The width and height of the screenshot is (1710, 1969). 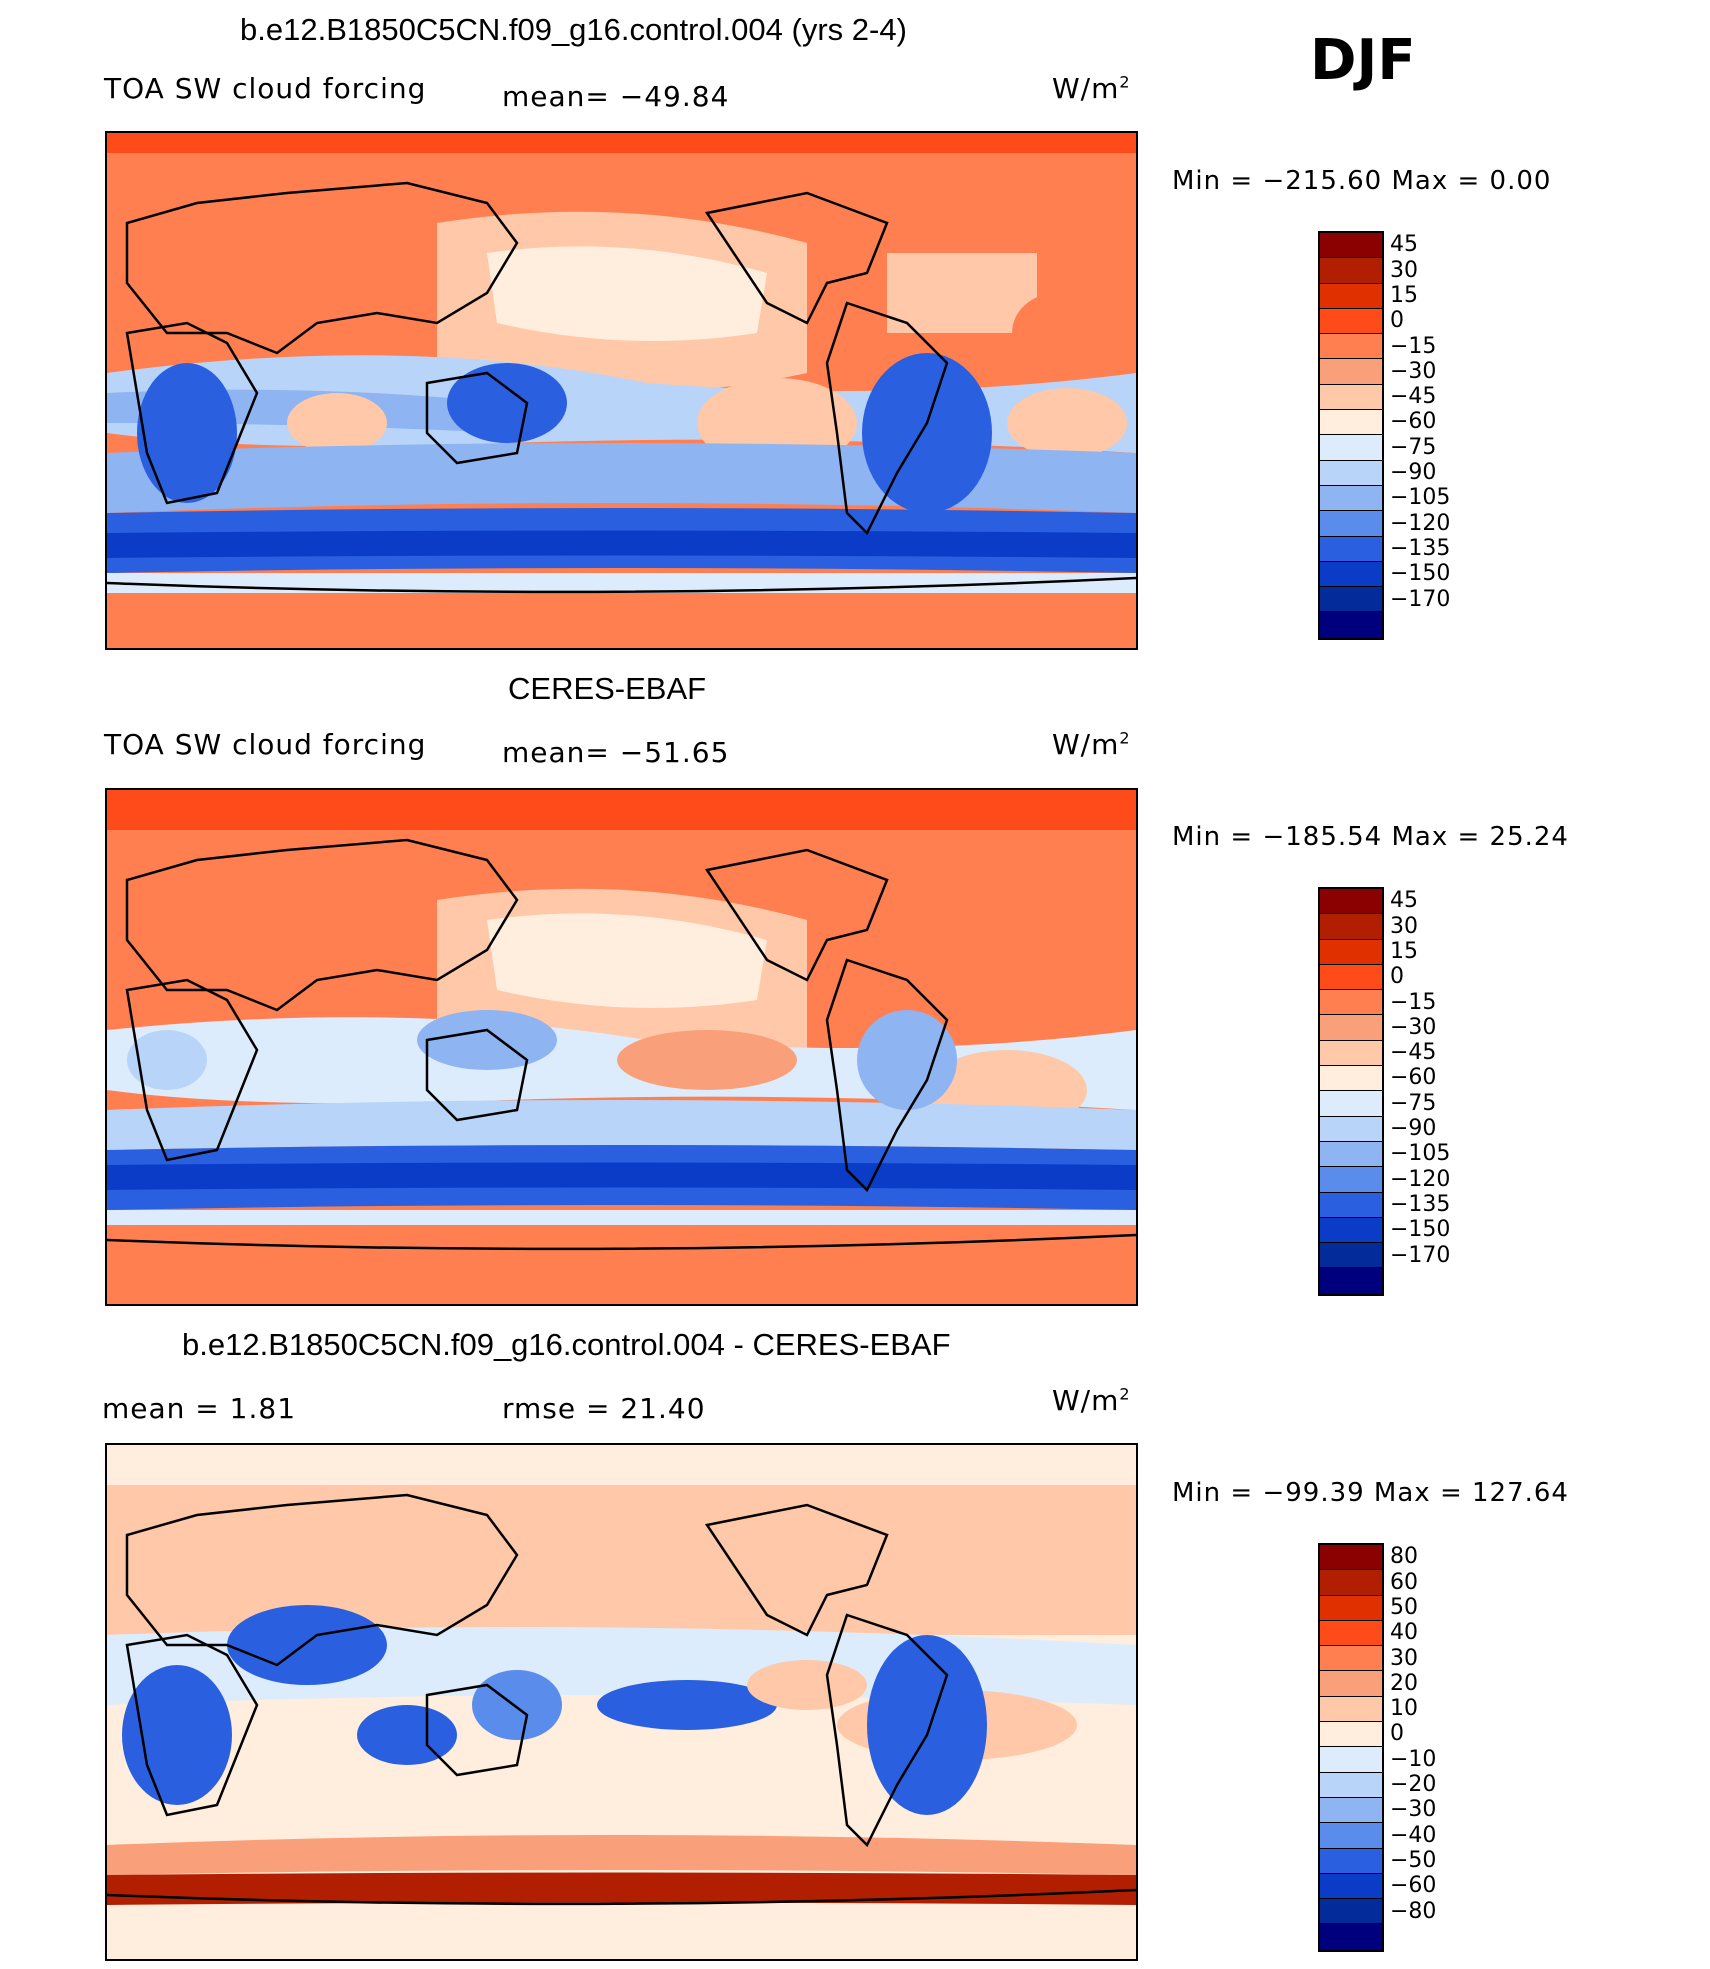 I want to click on panel-2-colorbar, so click(x=1351, y=1091).